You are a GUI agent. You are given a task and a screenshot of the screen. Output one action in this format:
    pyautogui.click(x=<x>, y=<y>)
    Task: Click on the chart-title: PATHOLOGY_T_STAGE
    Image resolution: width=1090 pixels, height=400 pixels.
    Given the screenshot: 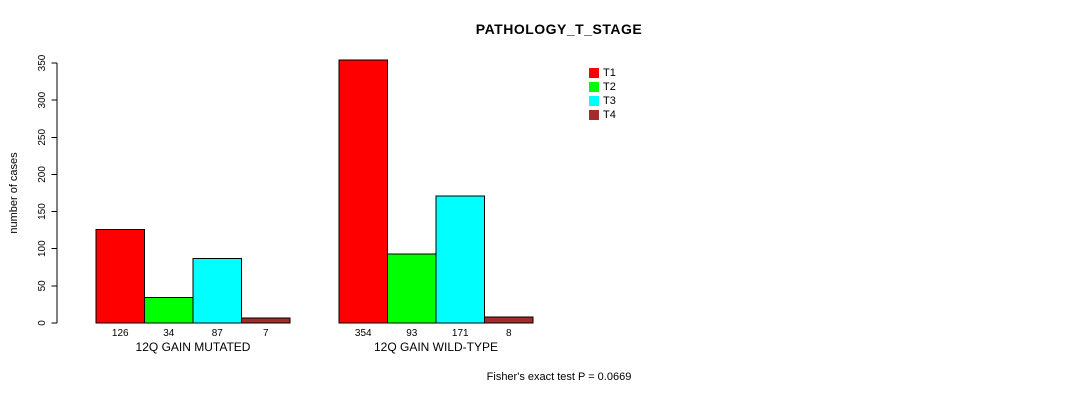 What is the action you would take?
    pyautogui.click(x=559, y=29)
    